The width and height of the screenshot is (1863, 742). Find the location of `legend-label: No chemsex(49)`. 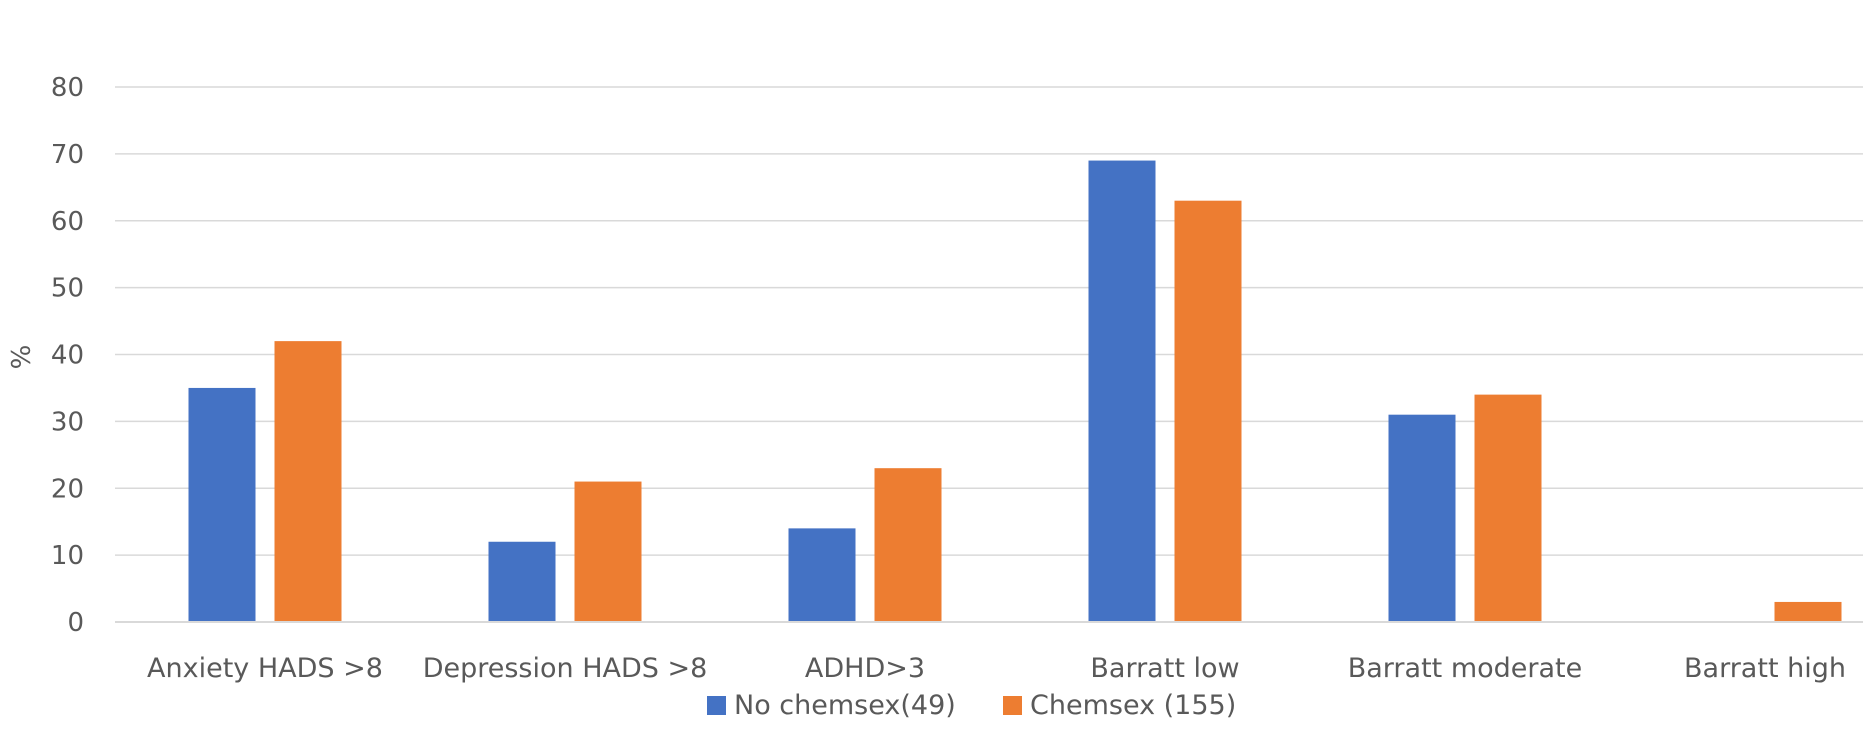

legend-label: No chemsex(49) is located at coordinates (845, 705).